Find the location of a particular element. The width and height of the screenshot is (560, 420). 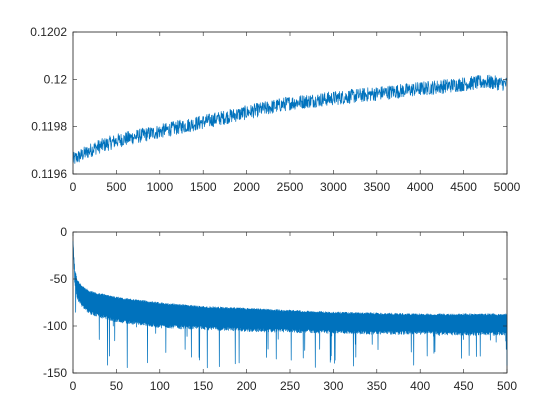

bottom-panel-x-tick-label: 50 is located at coordinates (117, 386).